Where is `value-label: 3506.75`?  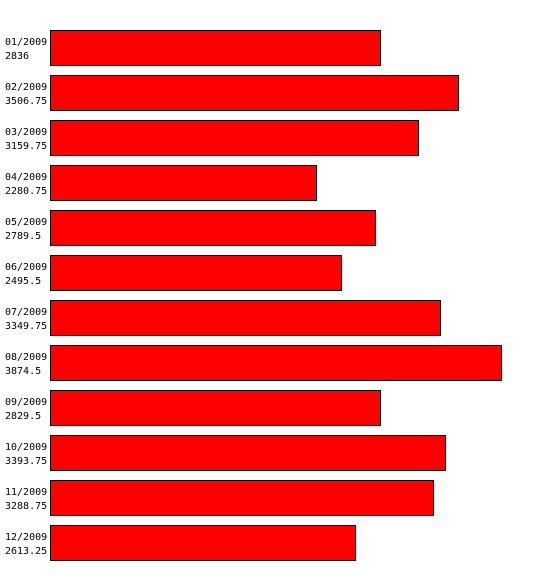
value-label: 3506.75 is located at coordinates (26, 101).